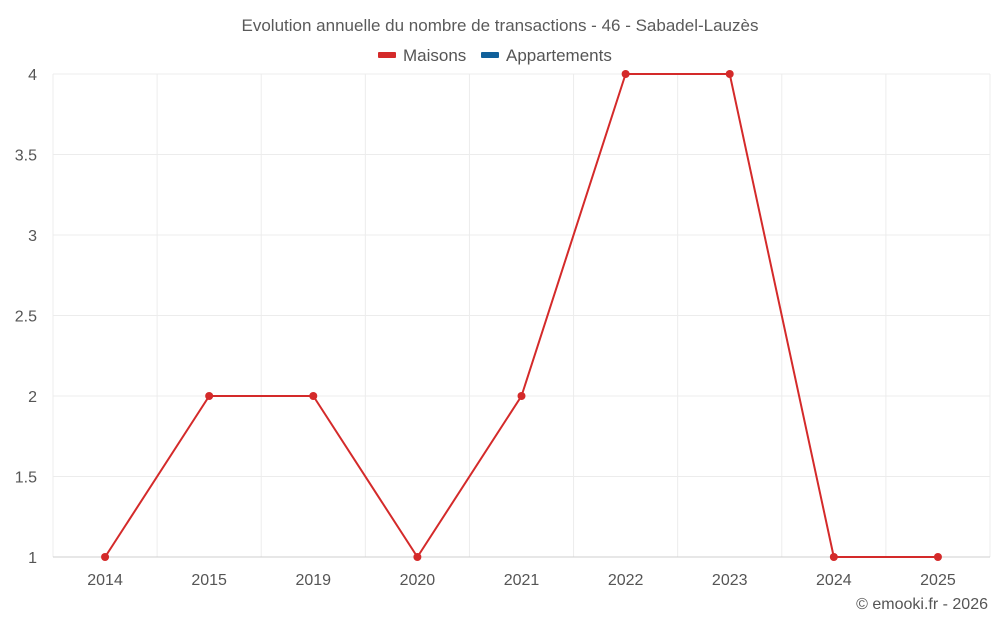  I want to click on x-tick-label: 2023, so click(730, 580).